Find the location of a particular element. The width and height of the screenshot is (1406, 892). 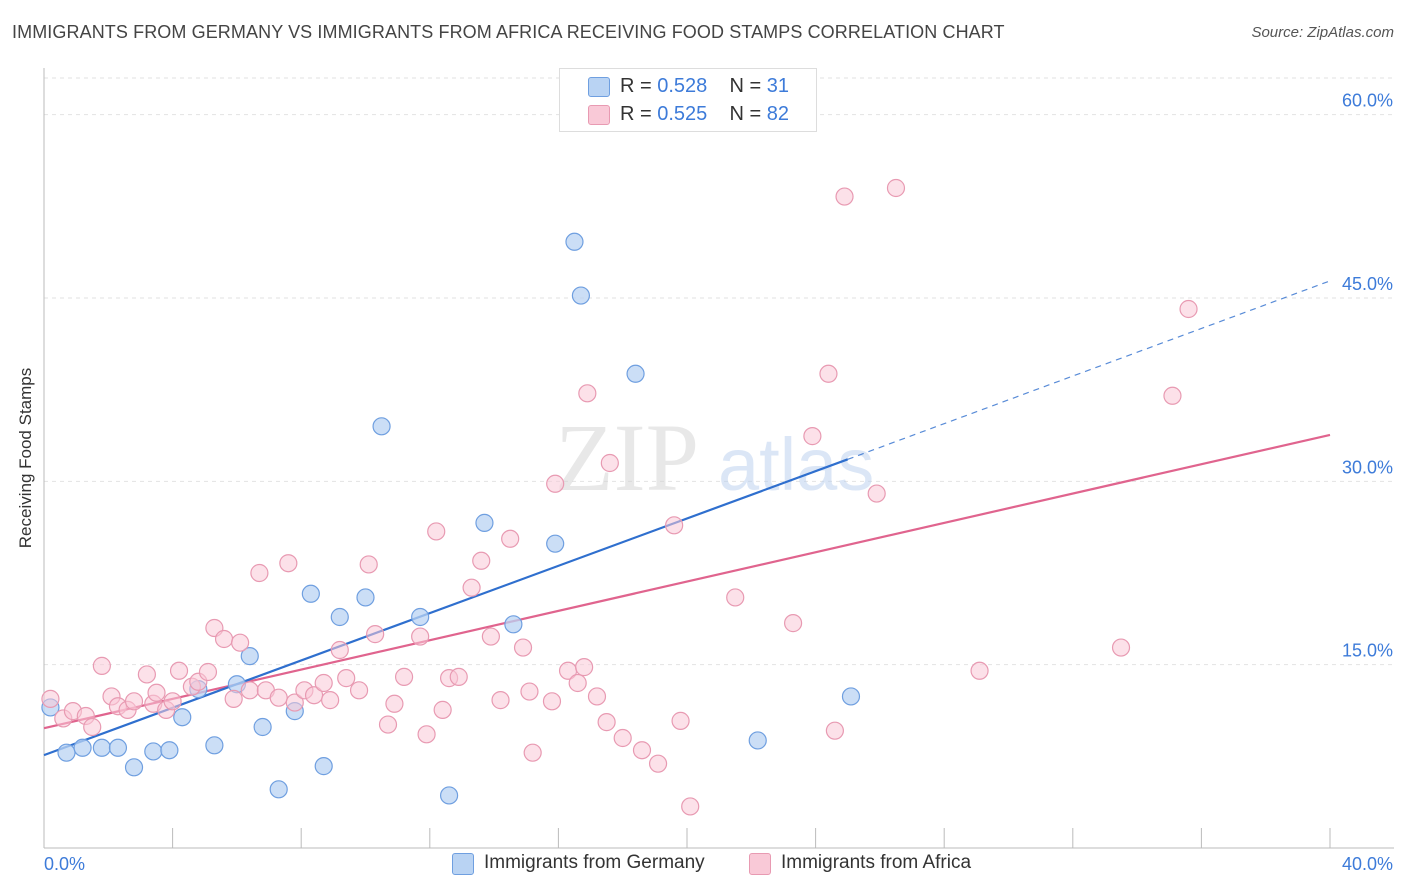

germany-trend-extension is located at coordinates (1089, 370).